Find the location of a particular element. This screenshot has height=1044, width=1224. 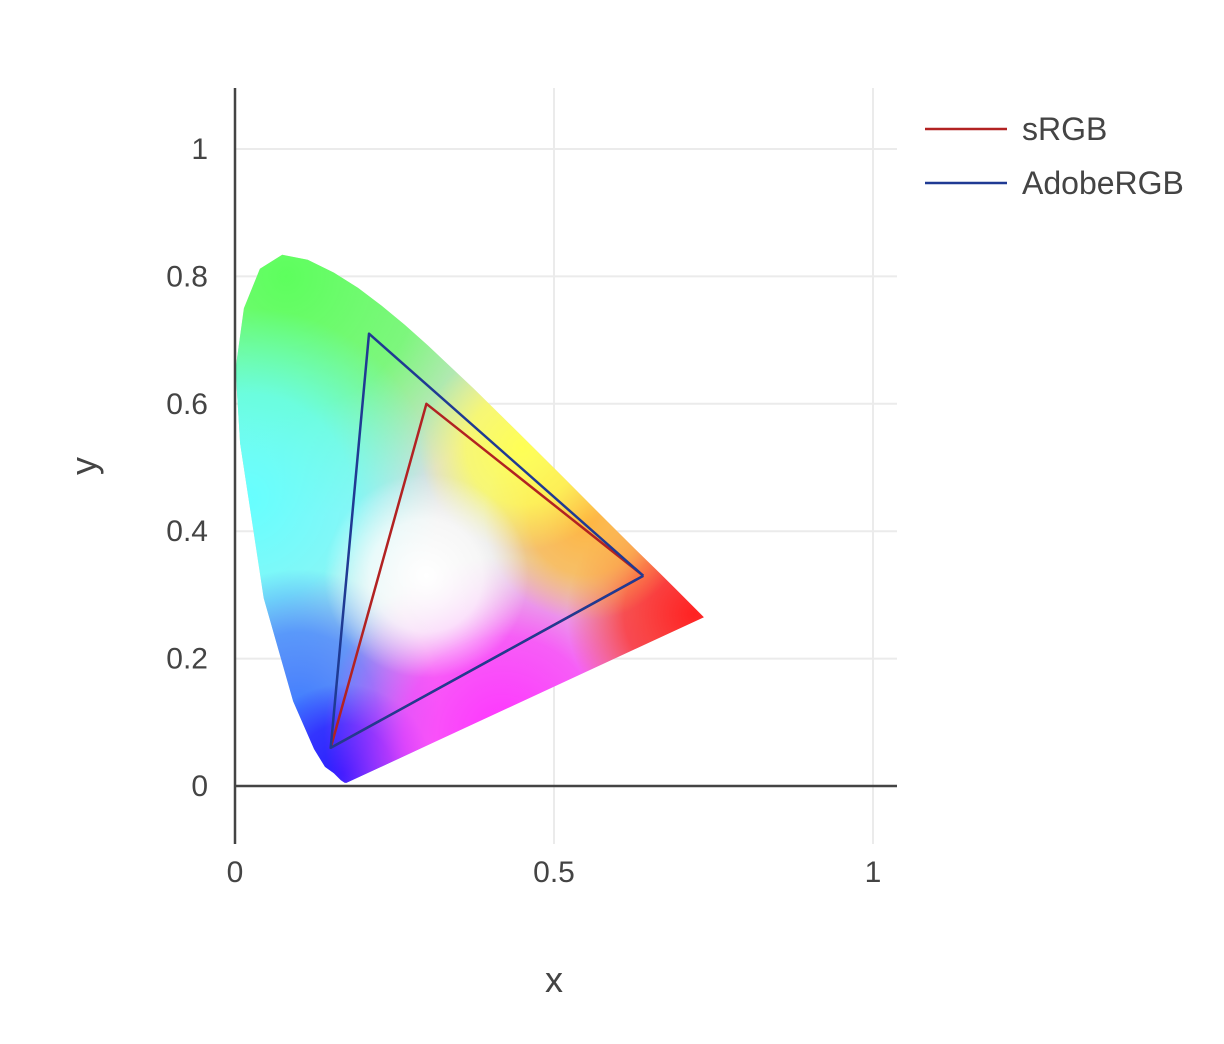

legend-label: sRGB is located at coordinates (1064, 129).